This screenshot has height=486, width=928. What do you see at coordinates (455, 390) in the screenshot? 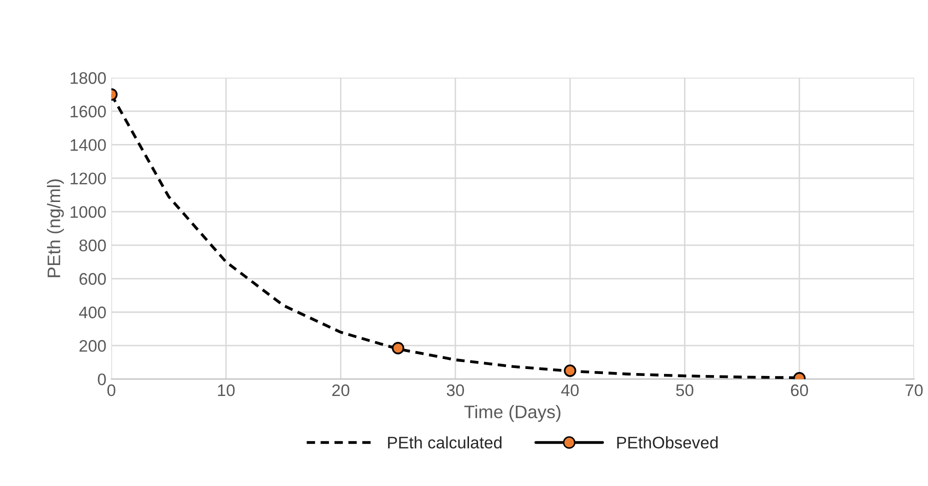
I see `x-tick-label: 30` at bounding box center [455, 390].